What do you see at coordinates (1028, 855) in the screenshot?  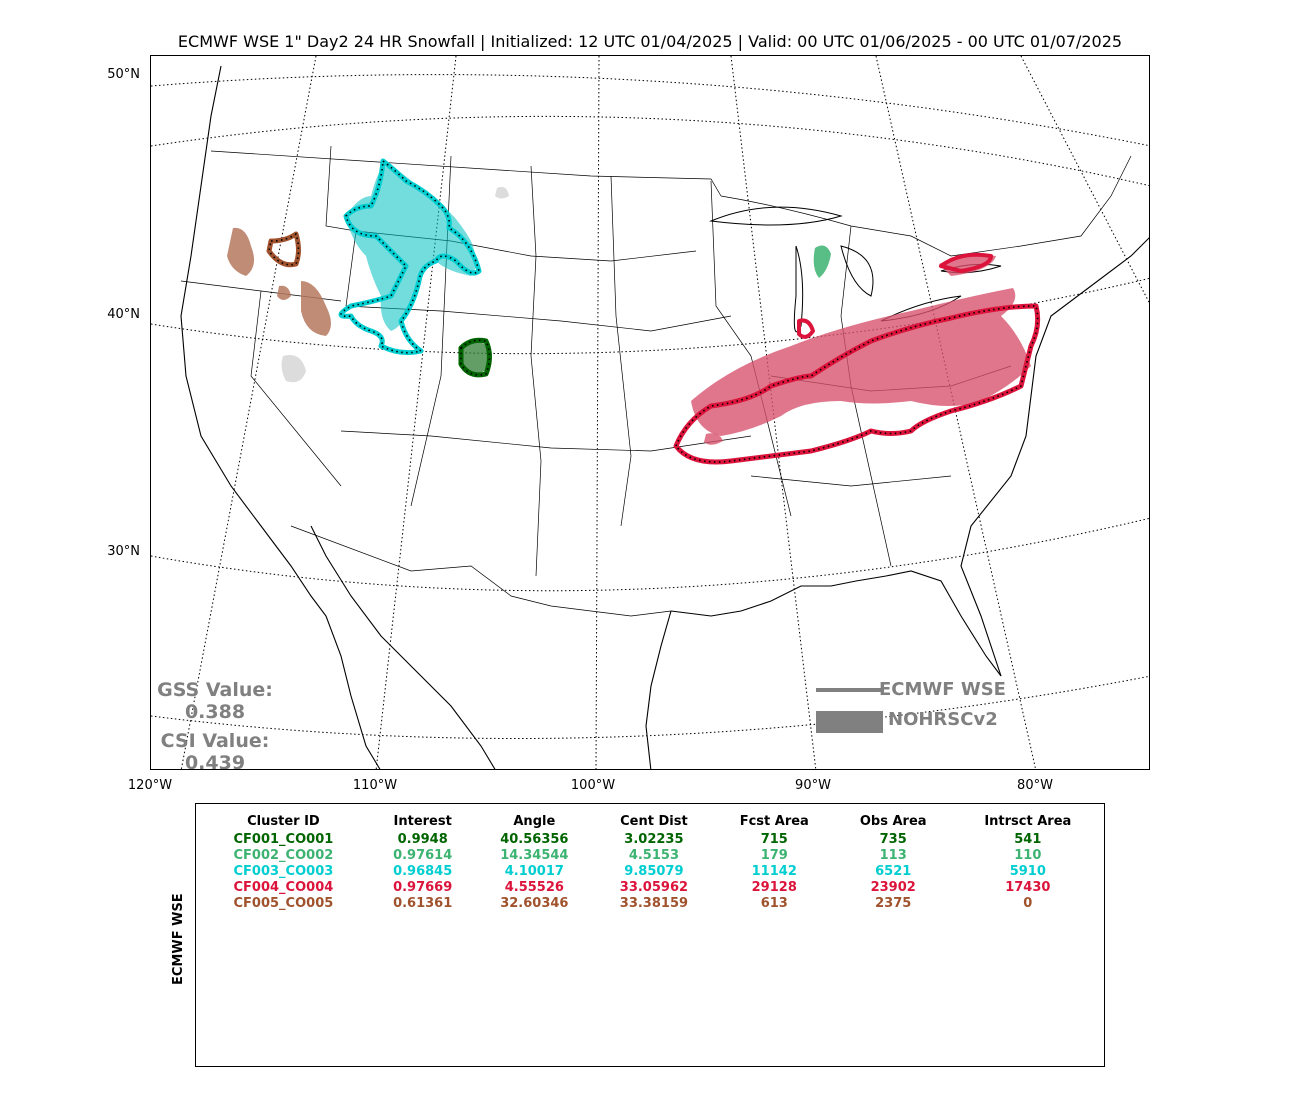 I see `table-cell: 110` at bounding box center [1028, 855].